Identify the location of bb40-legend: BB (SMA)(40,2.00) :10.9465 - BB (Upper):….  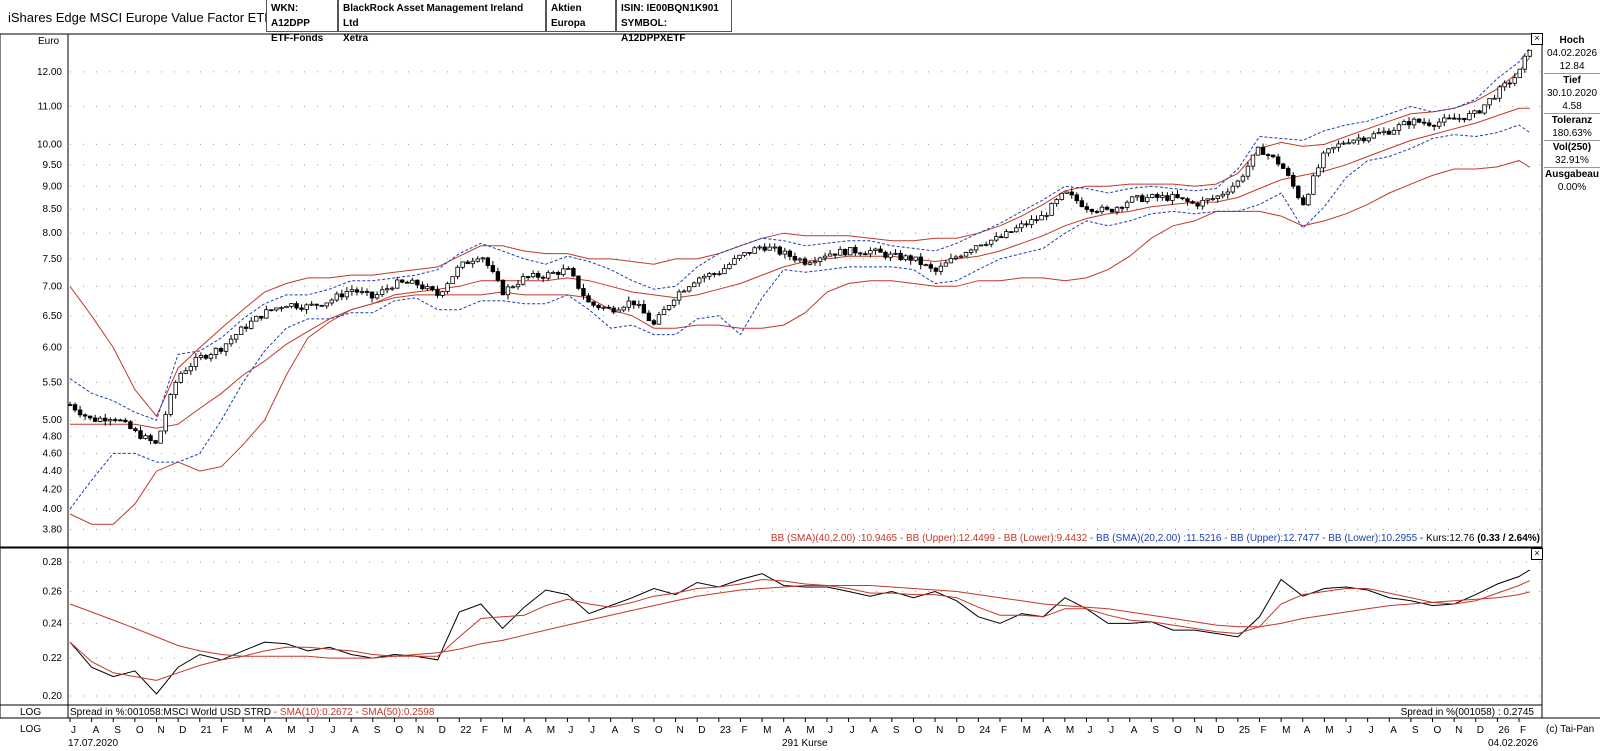
(929, 538).